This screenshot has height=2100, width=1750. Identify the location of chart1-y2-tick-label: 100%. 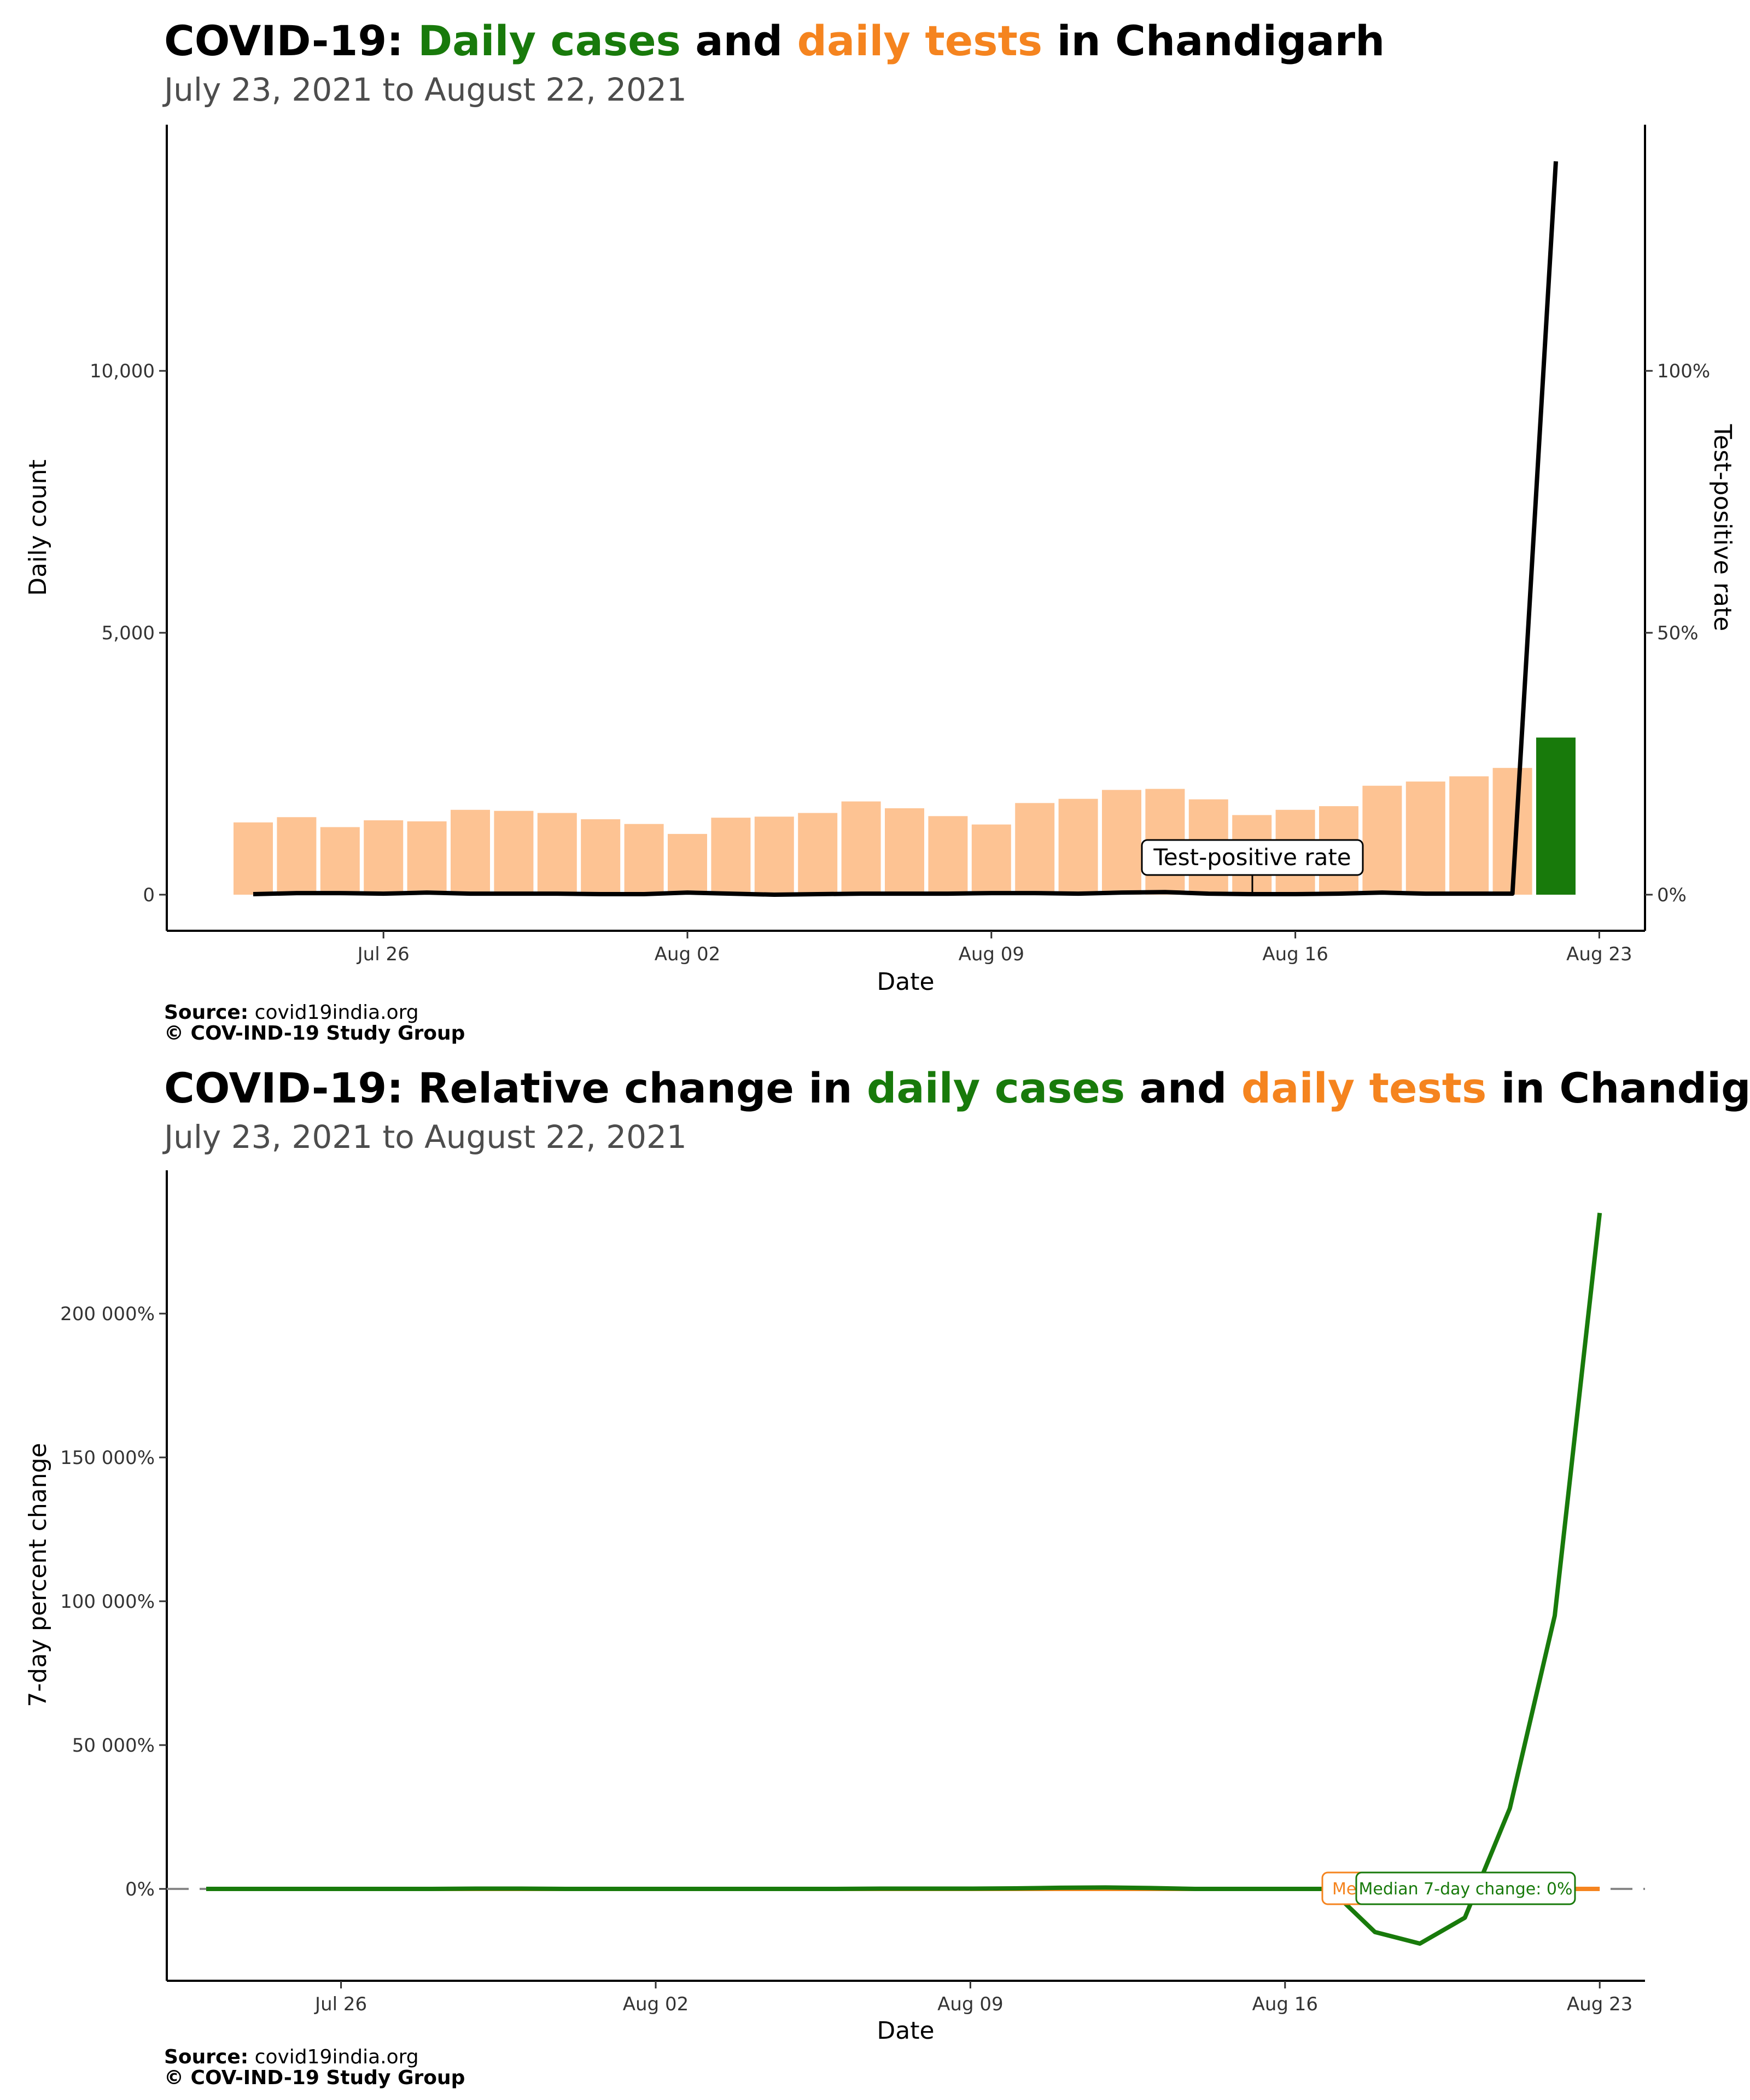
(1683, 371).